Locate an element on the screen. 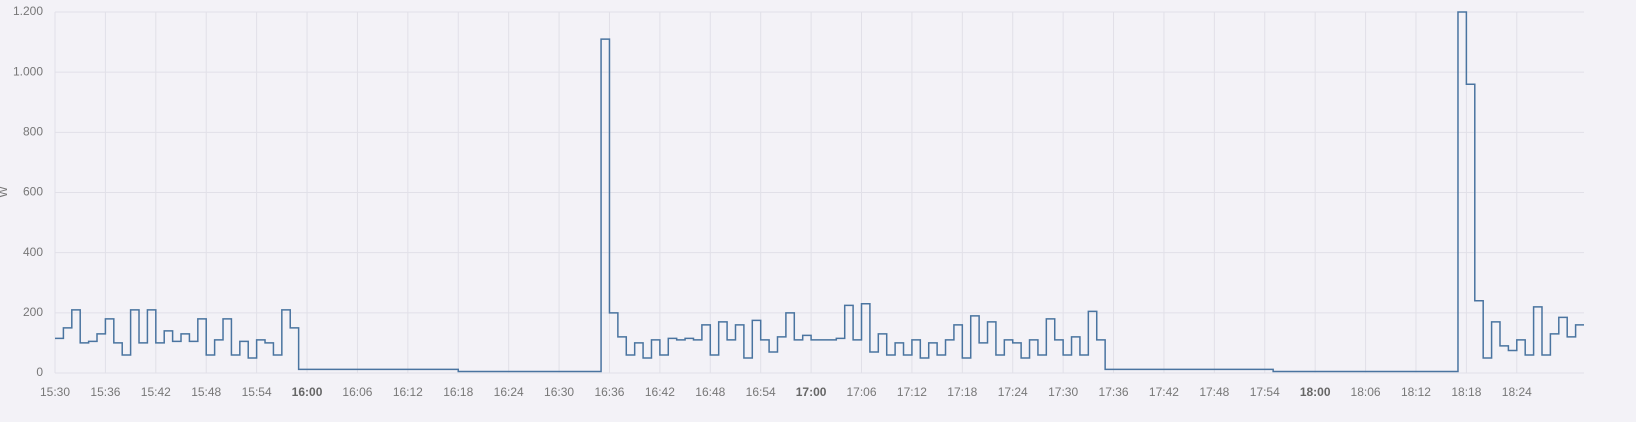 The image size is (1636, 422). x-tick-label: 18:06 is located at coordinates (1366, 392).